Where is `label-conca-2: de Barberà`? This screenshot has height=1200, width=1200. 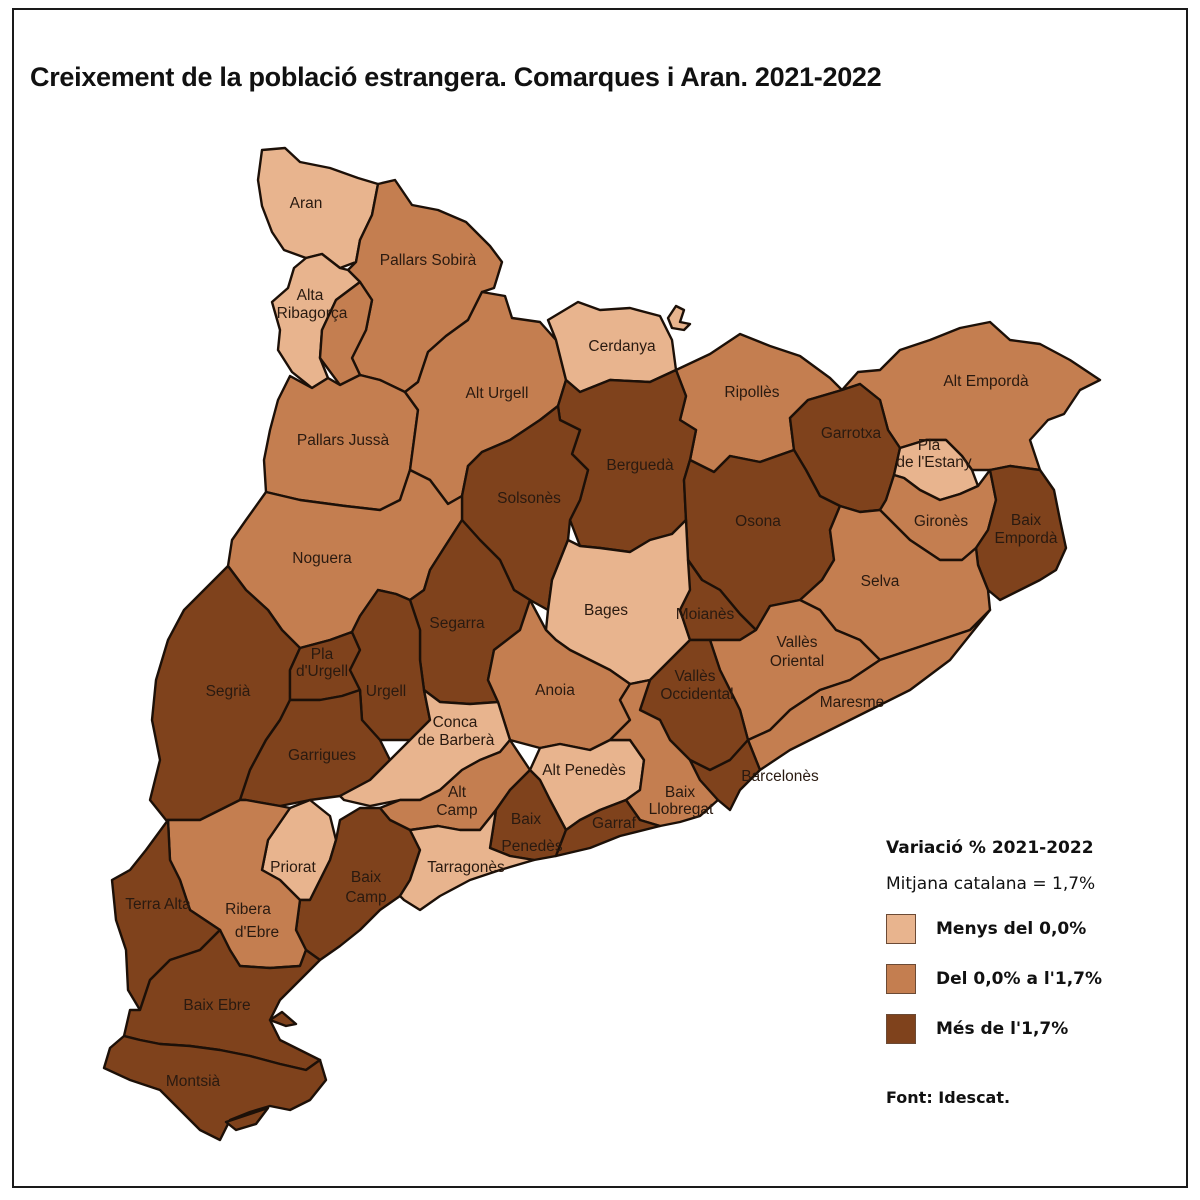 label-conca-2: de Barberà is located at coordinates (456, 740).